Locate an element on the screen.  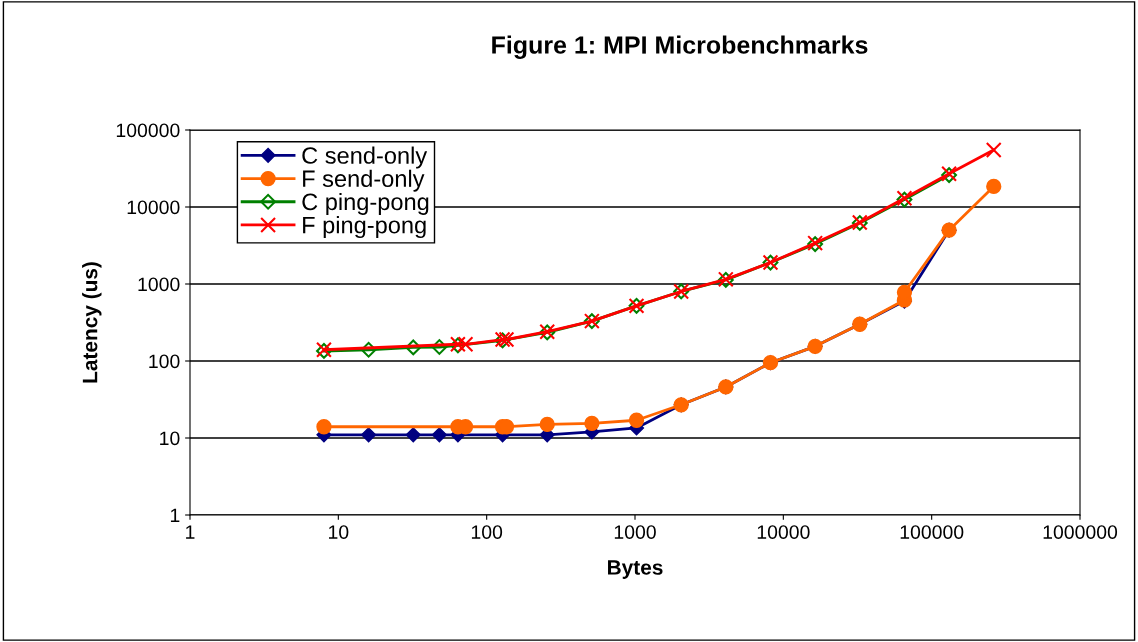
legend-label: C send-only is located at coordinates (365, 157).